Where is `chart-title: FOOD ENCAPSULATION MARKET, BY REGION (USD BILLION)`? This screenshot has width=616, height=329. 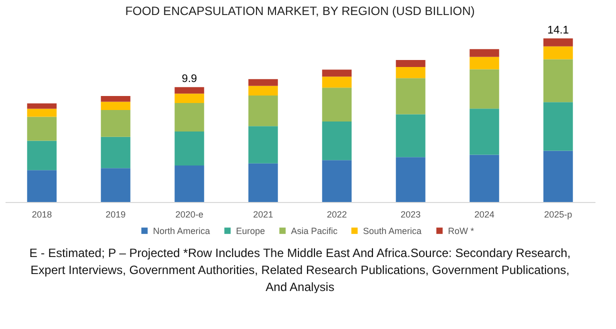
chart-title: FOOD ENCAPSULATION MARKET, BY REGION (USD BILLION) is located at coordinates (300, 11).